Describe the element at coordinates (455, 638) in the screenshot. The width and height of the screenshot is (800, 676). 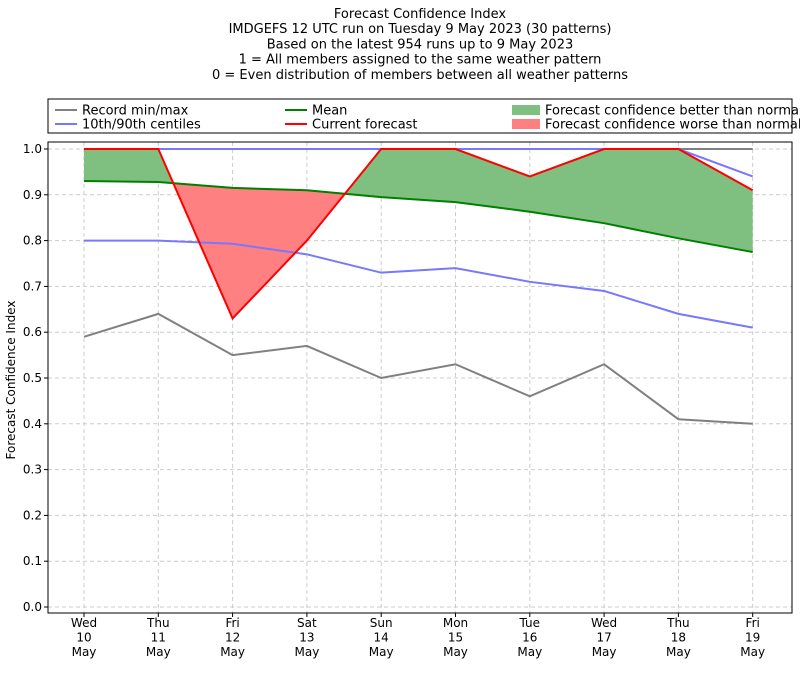
I see `x-tick-label: 15` at that location.